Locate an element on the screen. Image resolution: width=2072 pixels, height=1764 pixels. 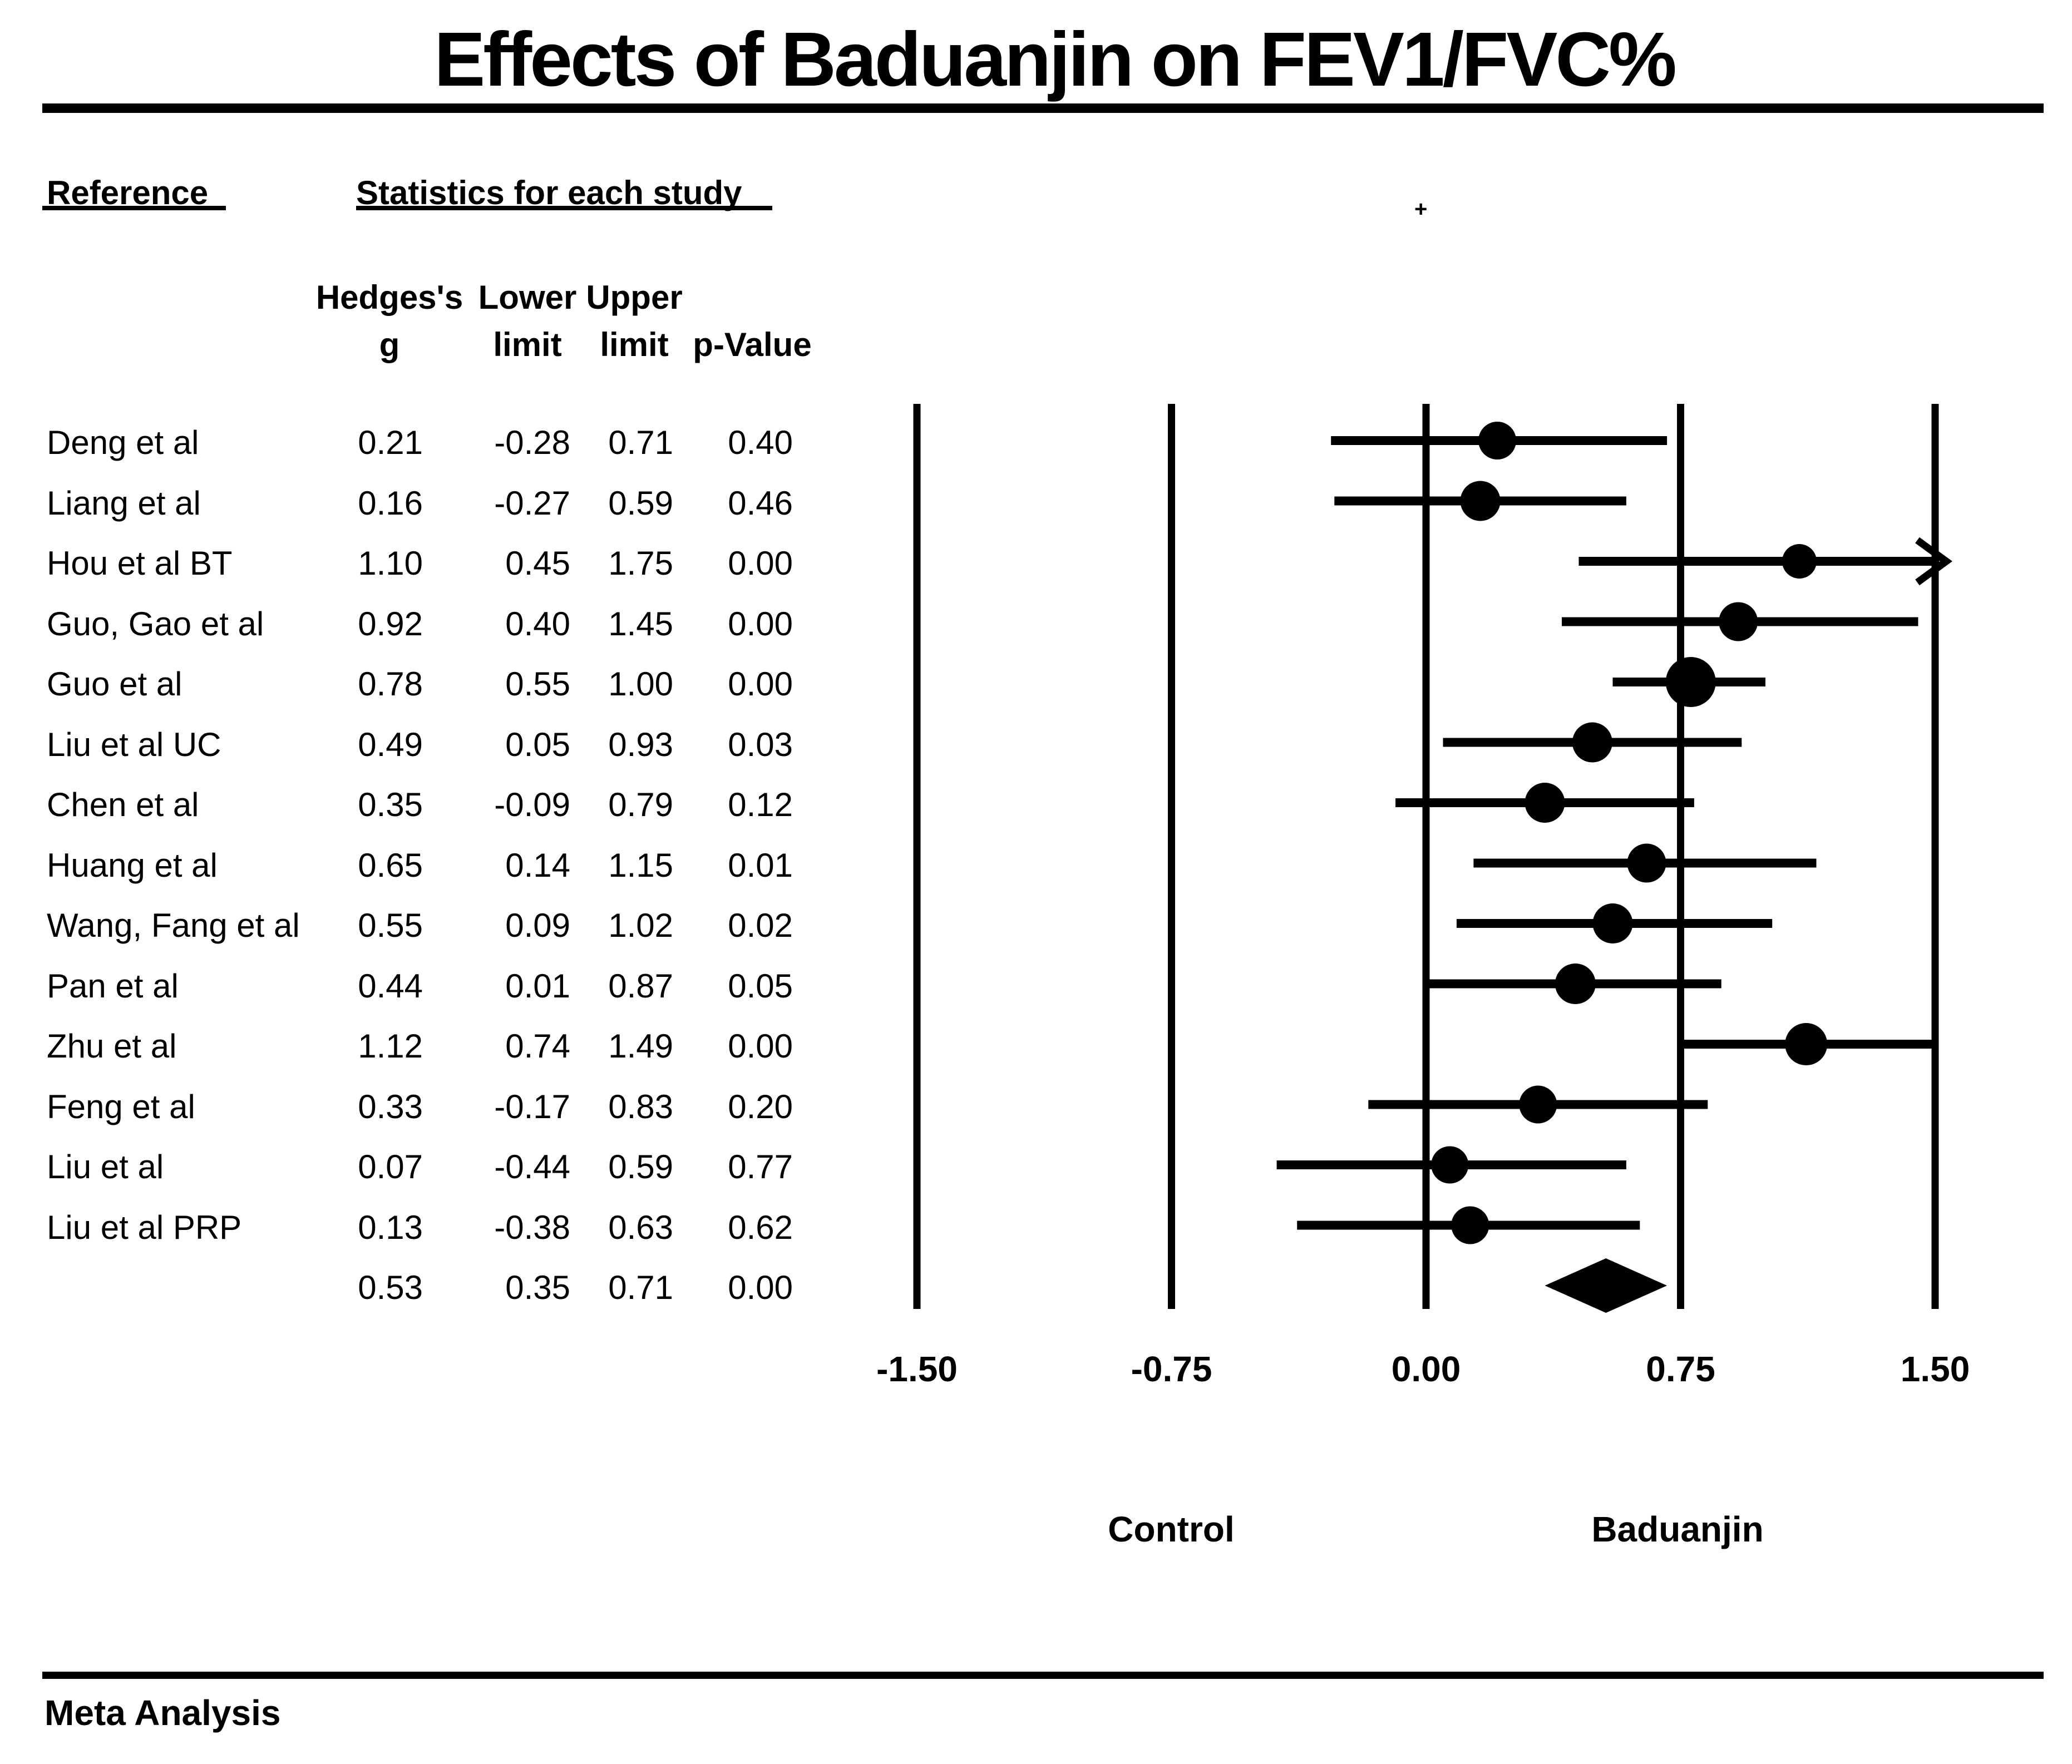
table-row: Liu et al PRP 0.13 -0.38 0.63 0.62 is located at coordinates (431, 1227).